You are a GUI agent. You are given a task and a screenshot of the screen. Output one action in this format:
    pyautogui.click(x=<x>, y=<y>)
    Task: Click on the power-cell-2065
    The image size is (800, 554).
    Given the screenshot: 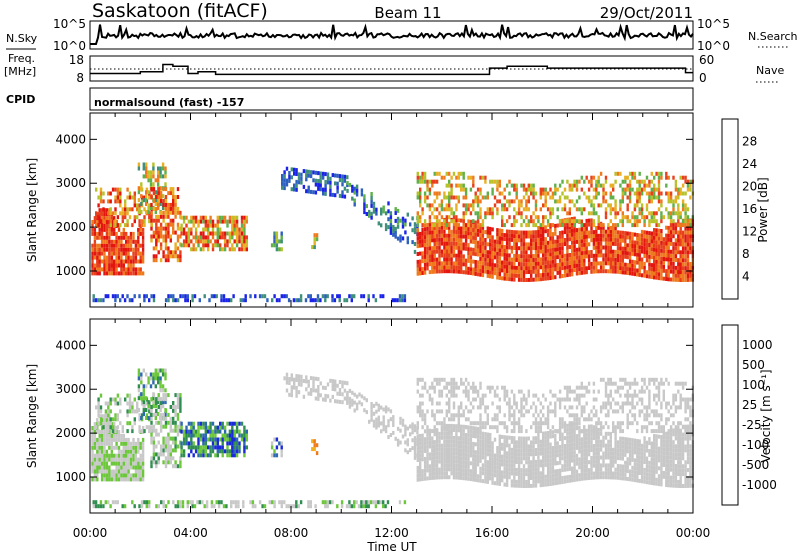 What is the action you would take?
    pyautogui.click(x=630, y=269)
    